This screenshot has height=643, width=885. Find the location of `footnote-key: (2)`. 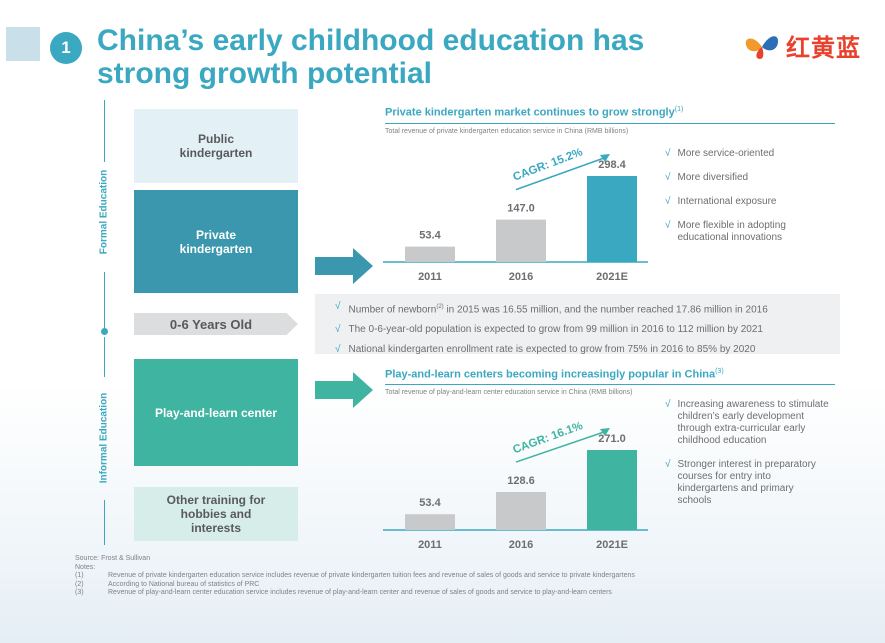

footnote-key: (2) is located at coordinates (79, 584).